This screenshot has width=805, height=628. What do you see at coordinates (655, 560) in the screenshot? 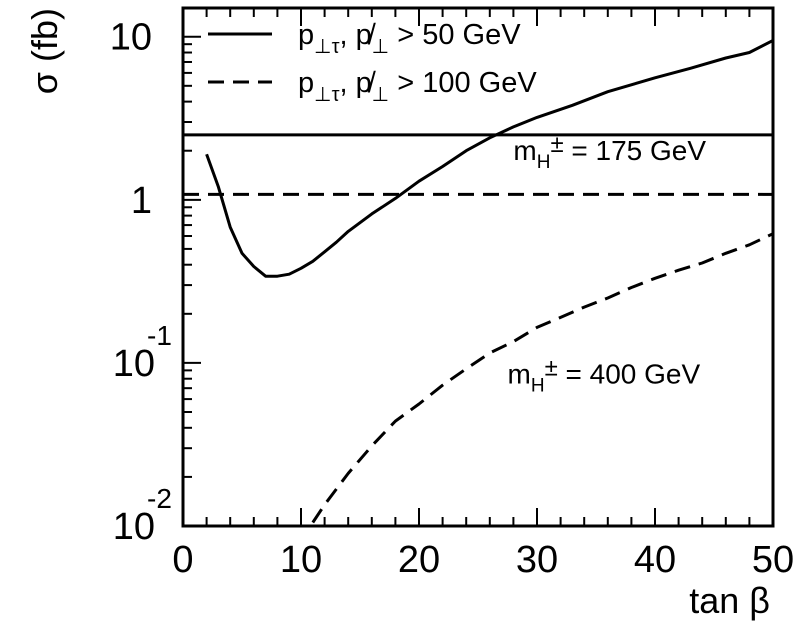
I see `x-tick-label: 40` at bounding box center [655, 560].